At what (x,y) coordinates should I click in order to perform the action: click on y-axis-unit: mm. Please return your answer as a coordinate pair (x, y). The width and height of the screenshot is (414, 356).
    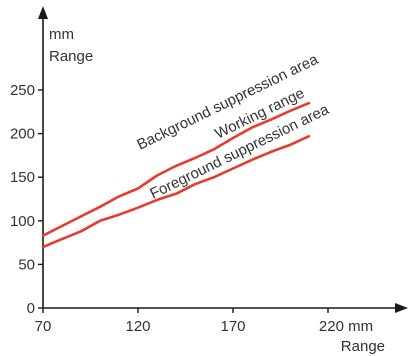
    Looking at the image, I should click on (61, 34).